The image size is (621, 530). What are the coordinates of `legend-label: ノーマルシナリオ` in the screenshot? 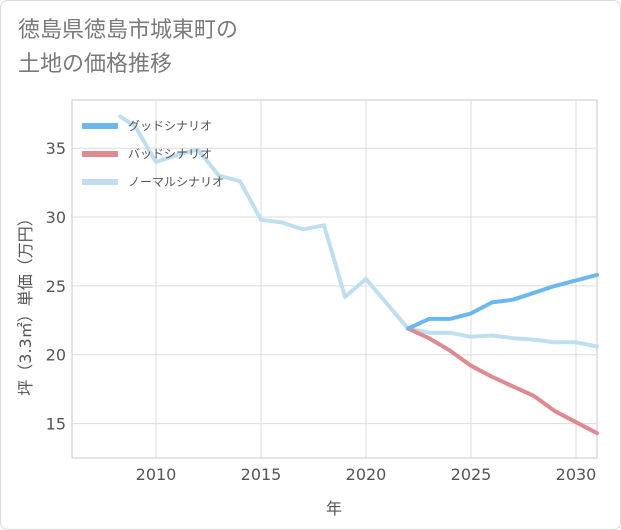 It's located at (176, 182).